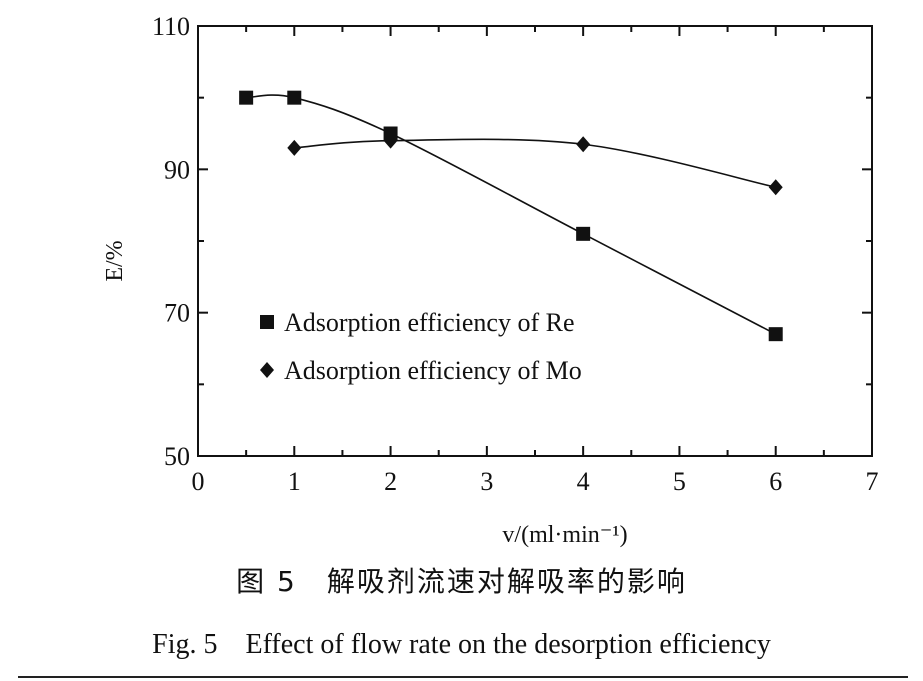  I want to click on x-tick-label: 6, so click(775, 481).